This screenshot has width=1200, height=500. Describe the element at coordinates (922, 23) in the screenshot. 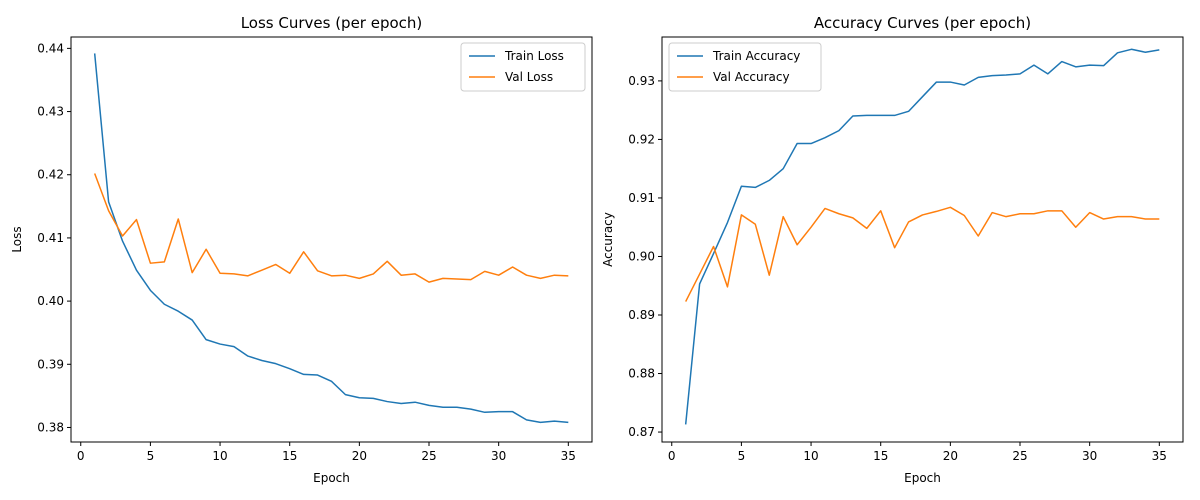

I see `chart-title: Accuracy Curves (per epoch)` at that location.